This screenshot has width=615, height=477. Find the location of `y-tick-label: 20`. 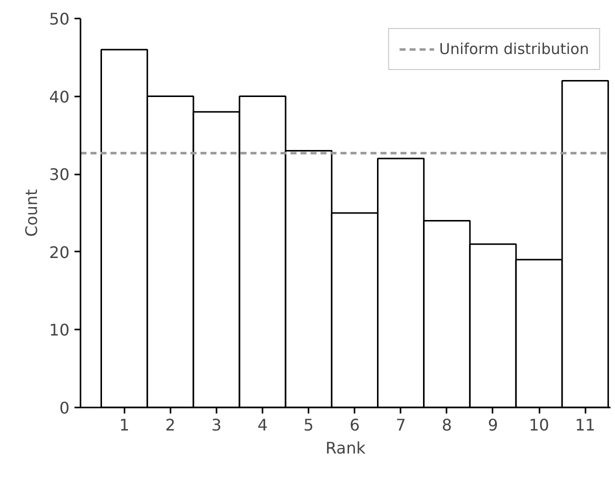

y-tick-label: 20 is located at coordinates (59, 252).